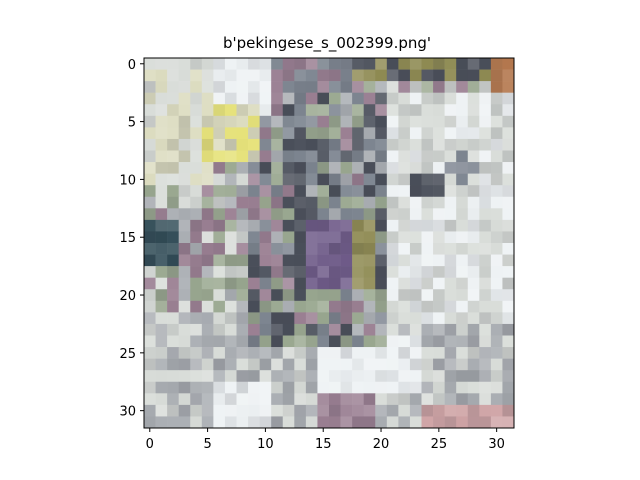 Image resolution: width=640 pixels, height=480 pixels. I want to click on x-tick-label: 20, so click(381, 444).